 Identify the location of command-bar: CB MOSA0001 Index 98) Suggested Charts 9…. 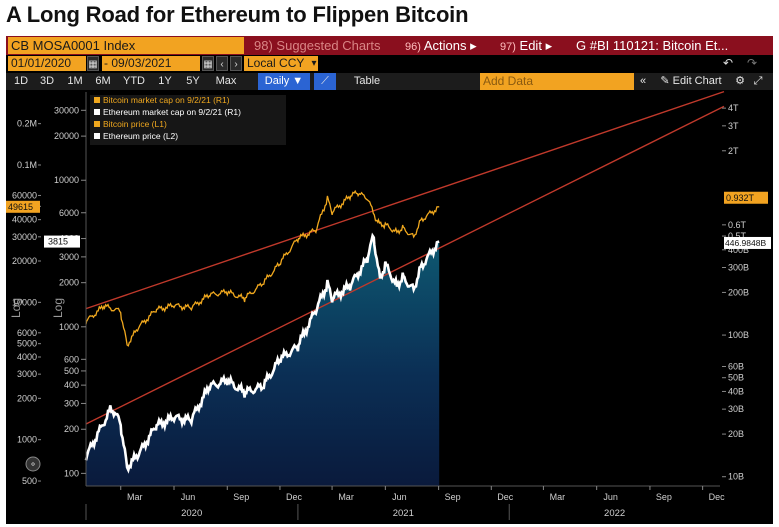
(389, 45).